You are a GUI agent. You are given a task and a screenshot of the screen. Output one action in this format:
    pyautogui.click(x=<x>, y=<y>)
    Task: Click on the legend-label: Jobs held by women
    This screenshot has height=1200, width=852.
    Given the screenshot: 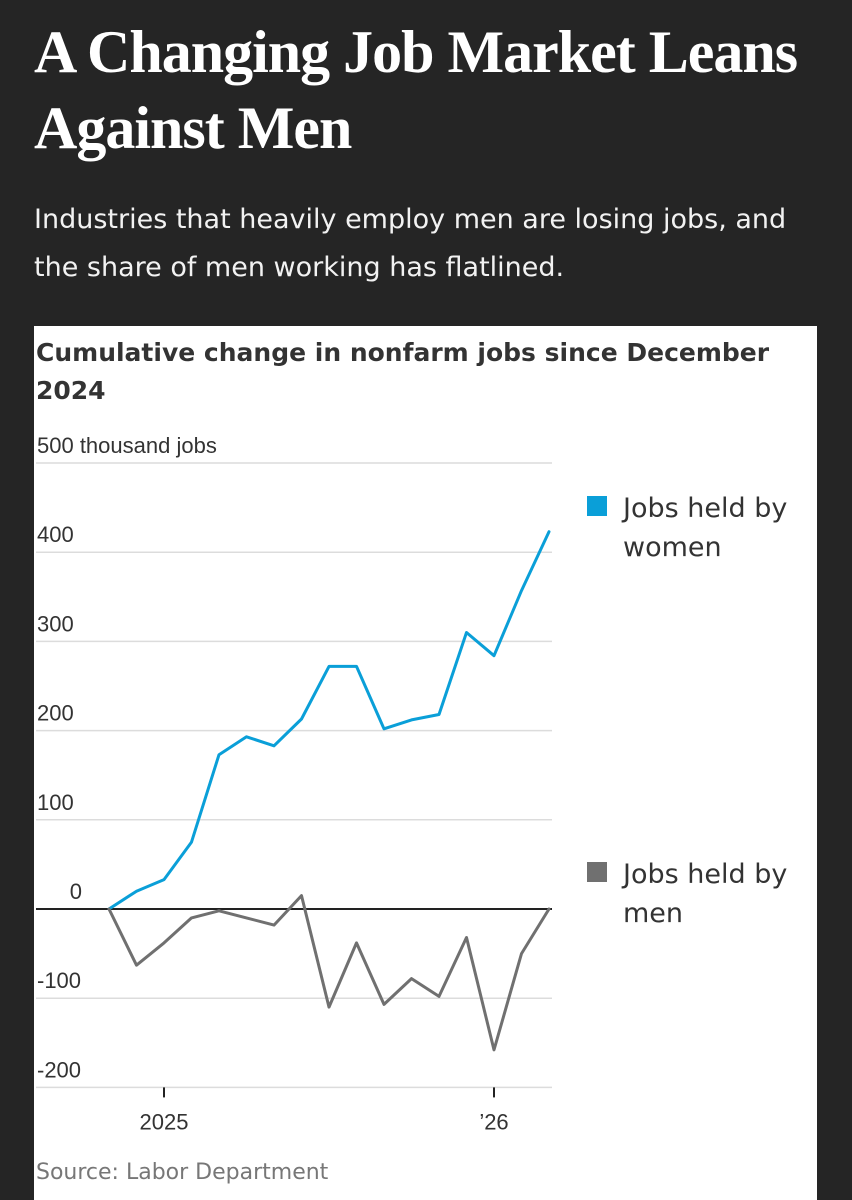 What is the action you would take?
    pyautogui.click(x=704, y=528)
    